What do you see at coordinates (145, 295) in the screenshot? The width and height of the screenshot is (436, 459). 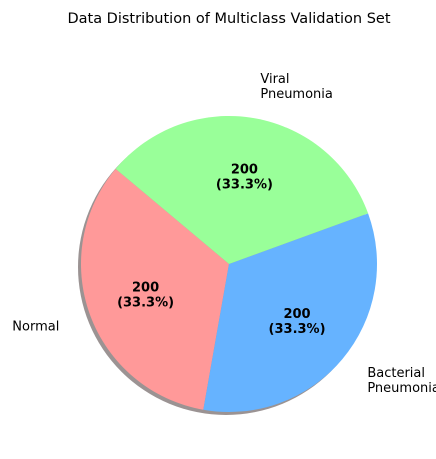 I see `data-label-normal: 200 (33.3%)` at bounding box center [145, 295].